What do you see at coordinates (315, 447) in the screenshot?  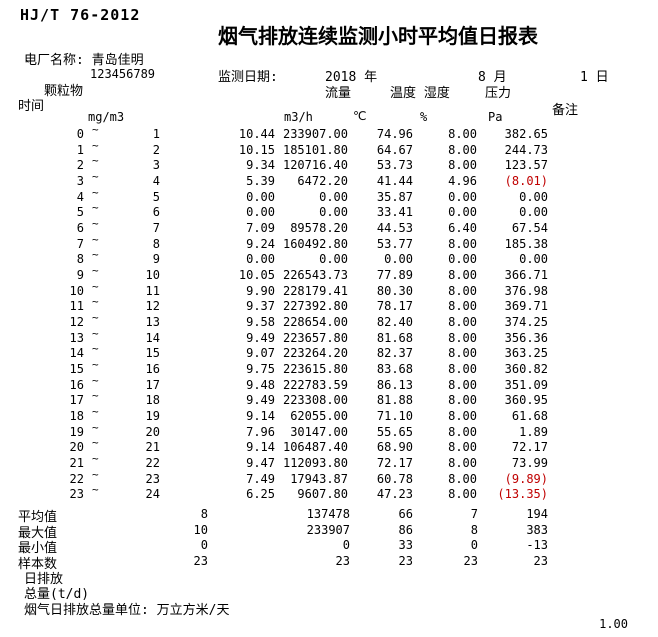 I see `flow-value: 106487.40` at bounding box center [315, 447].